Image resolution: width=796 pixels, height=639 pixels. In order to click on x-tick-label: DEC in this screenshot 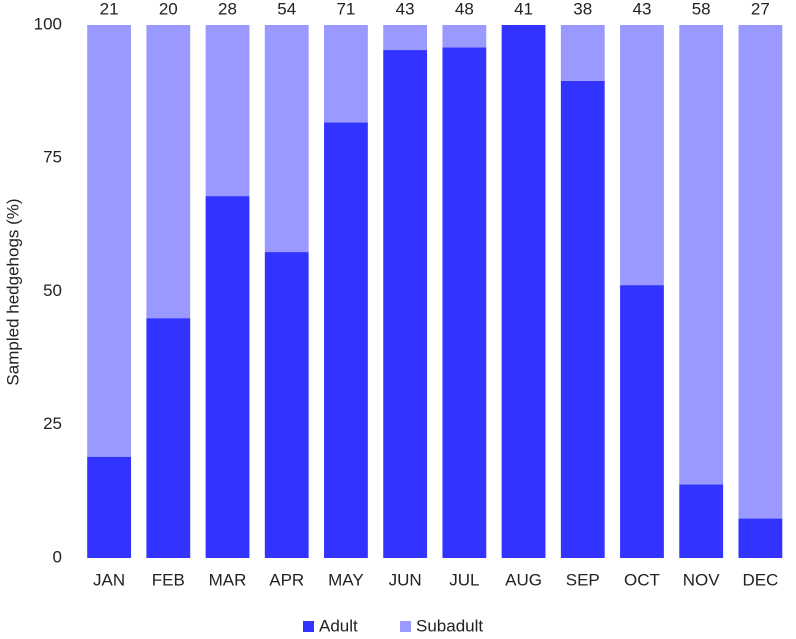, I will do `click(760, 579)`.